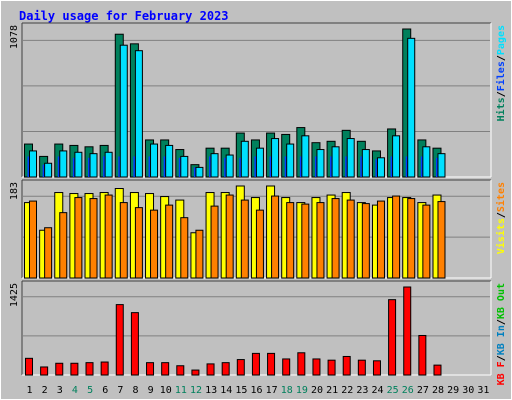  Describe the element at coordinates (501, 40) in the screenshot. I see `legend-item: Pages` at that location.